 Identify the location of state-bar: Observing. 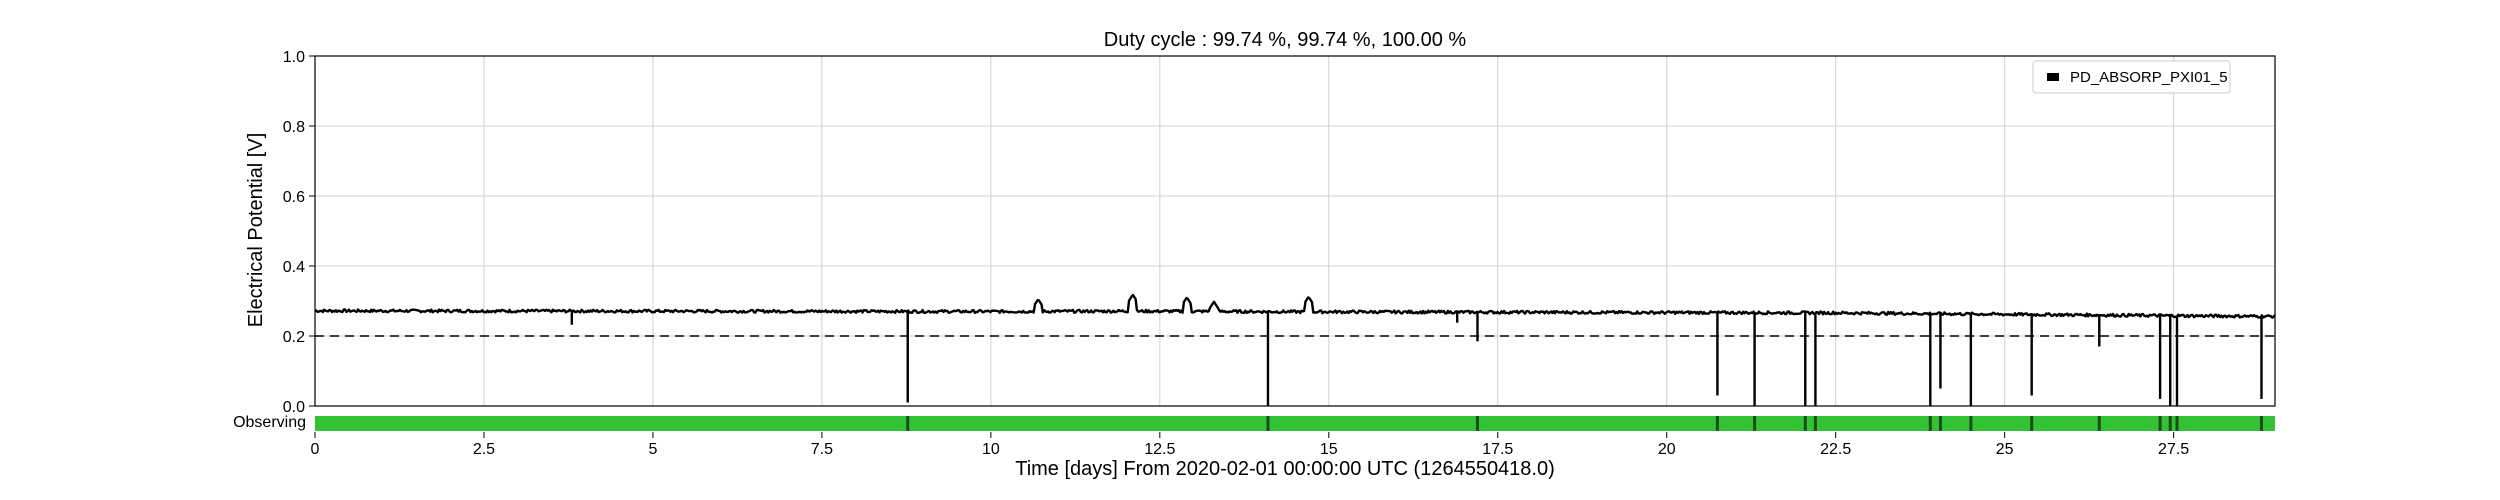
(1254, 422).